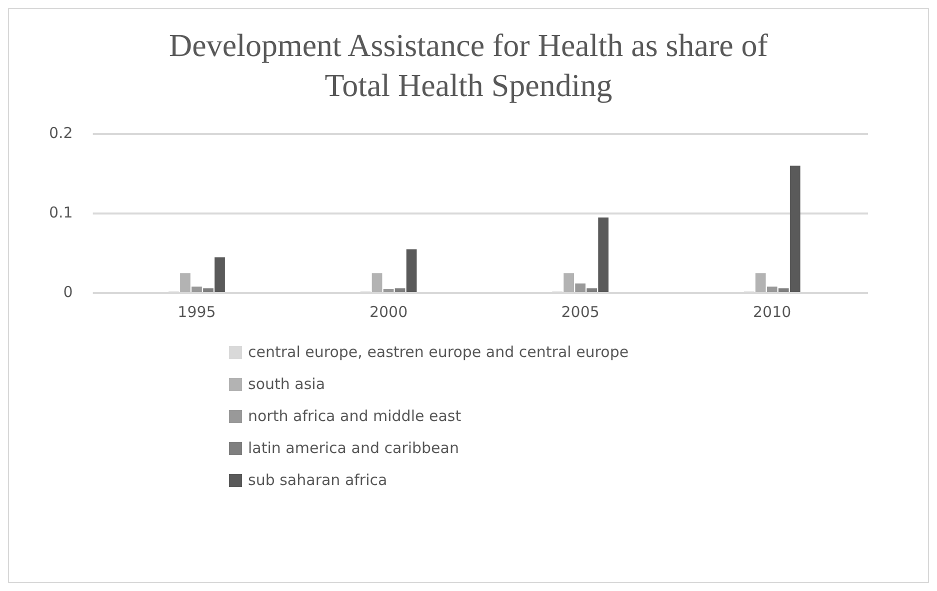 Image resolution: width=937 pixels, height=591 pixels. I want to click on legend-label: south asia, so click(287, 384).